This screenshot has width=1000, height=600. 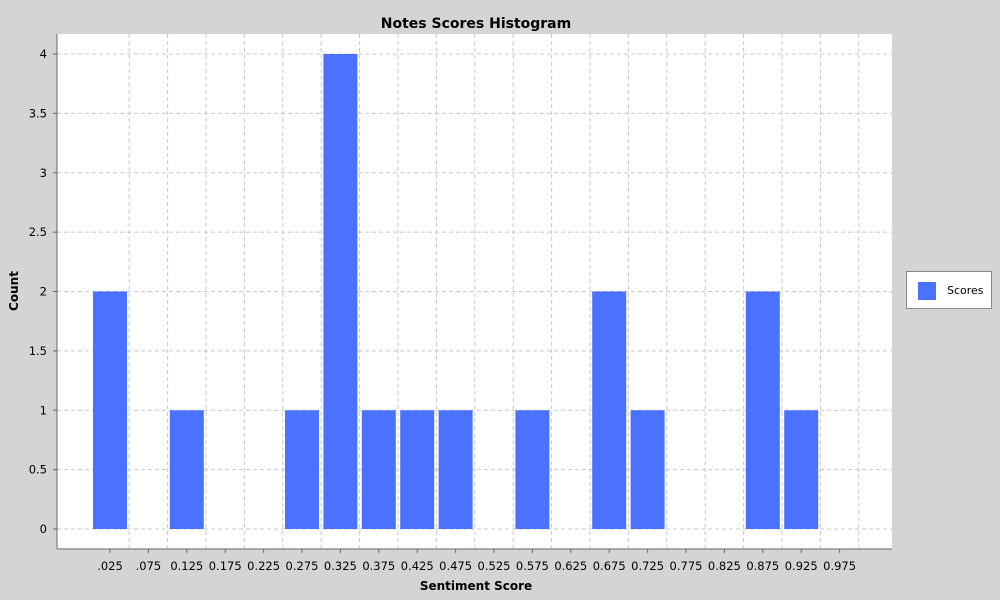 I want to click on x-tick-label: 0.775, so click(x=686, y=566).